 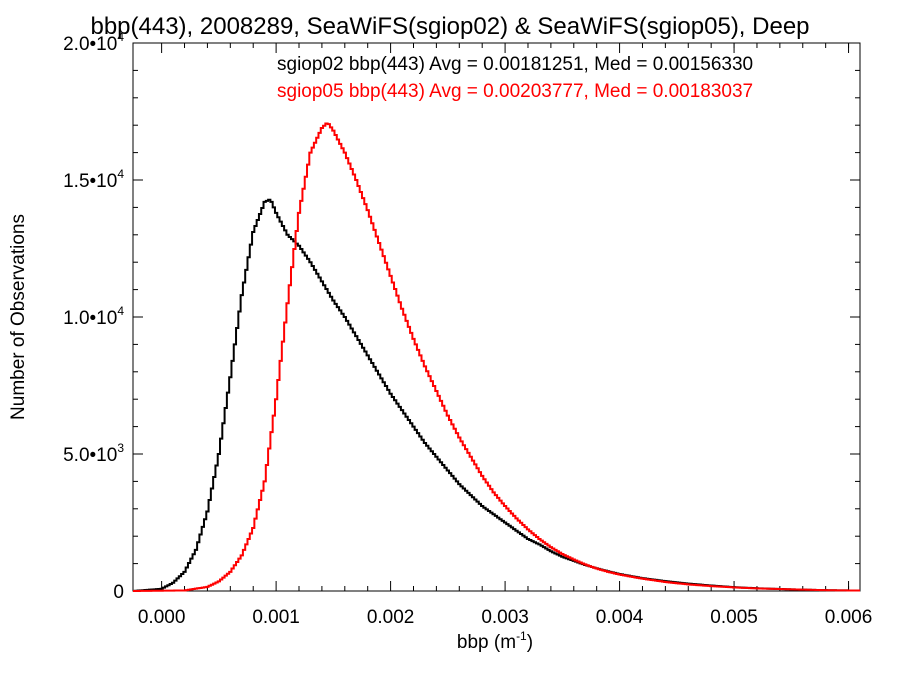 What do you see at coordinates (118, 592) in the screenshot?
I see `y-tick-label: 0` at bounding box center [118, 592].